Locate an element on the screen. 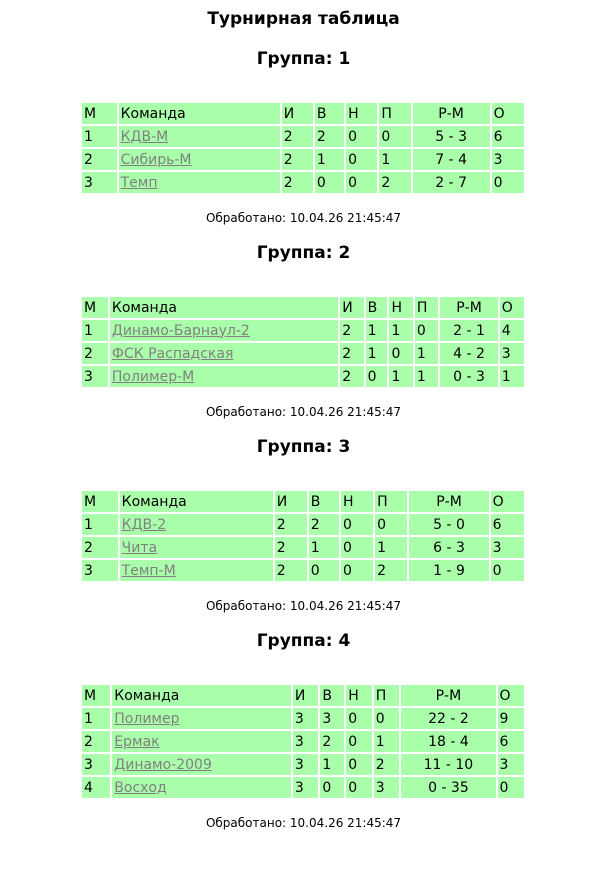  team-link: Чита is located at coordinates (139, 547).